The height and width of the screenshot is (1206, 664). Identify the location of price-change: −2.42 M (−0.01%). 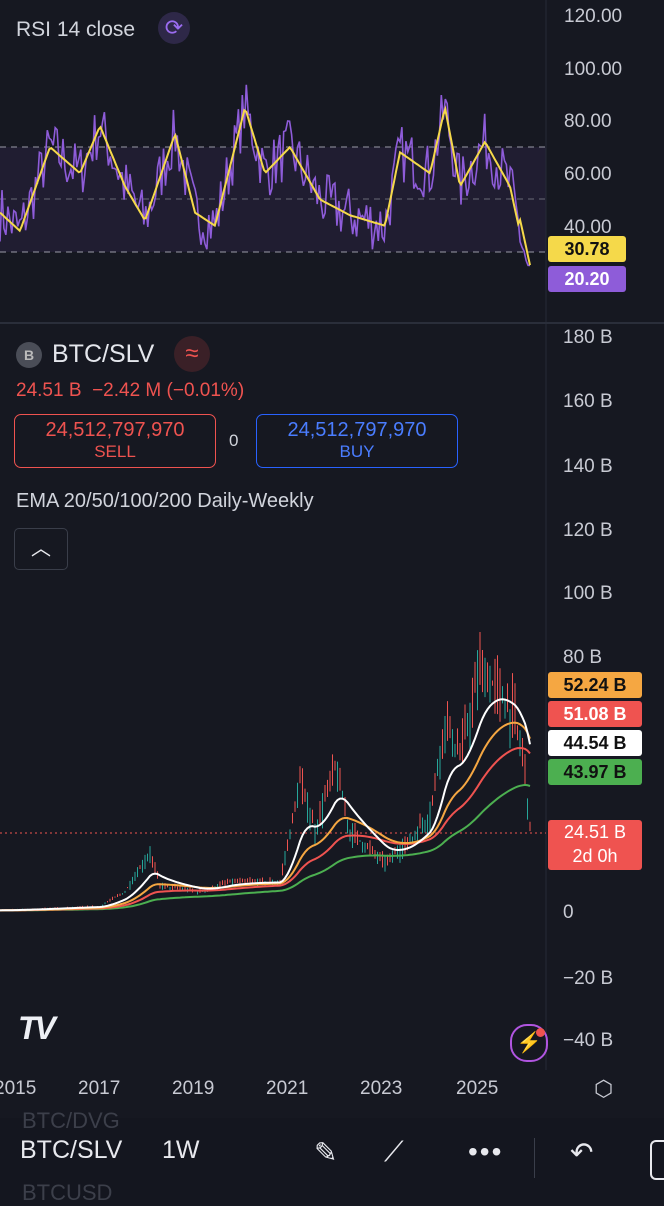
(168, 390).